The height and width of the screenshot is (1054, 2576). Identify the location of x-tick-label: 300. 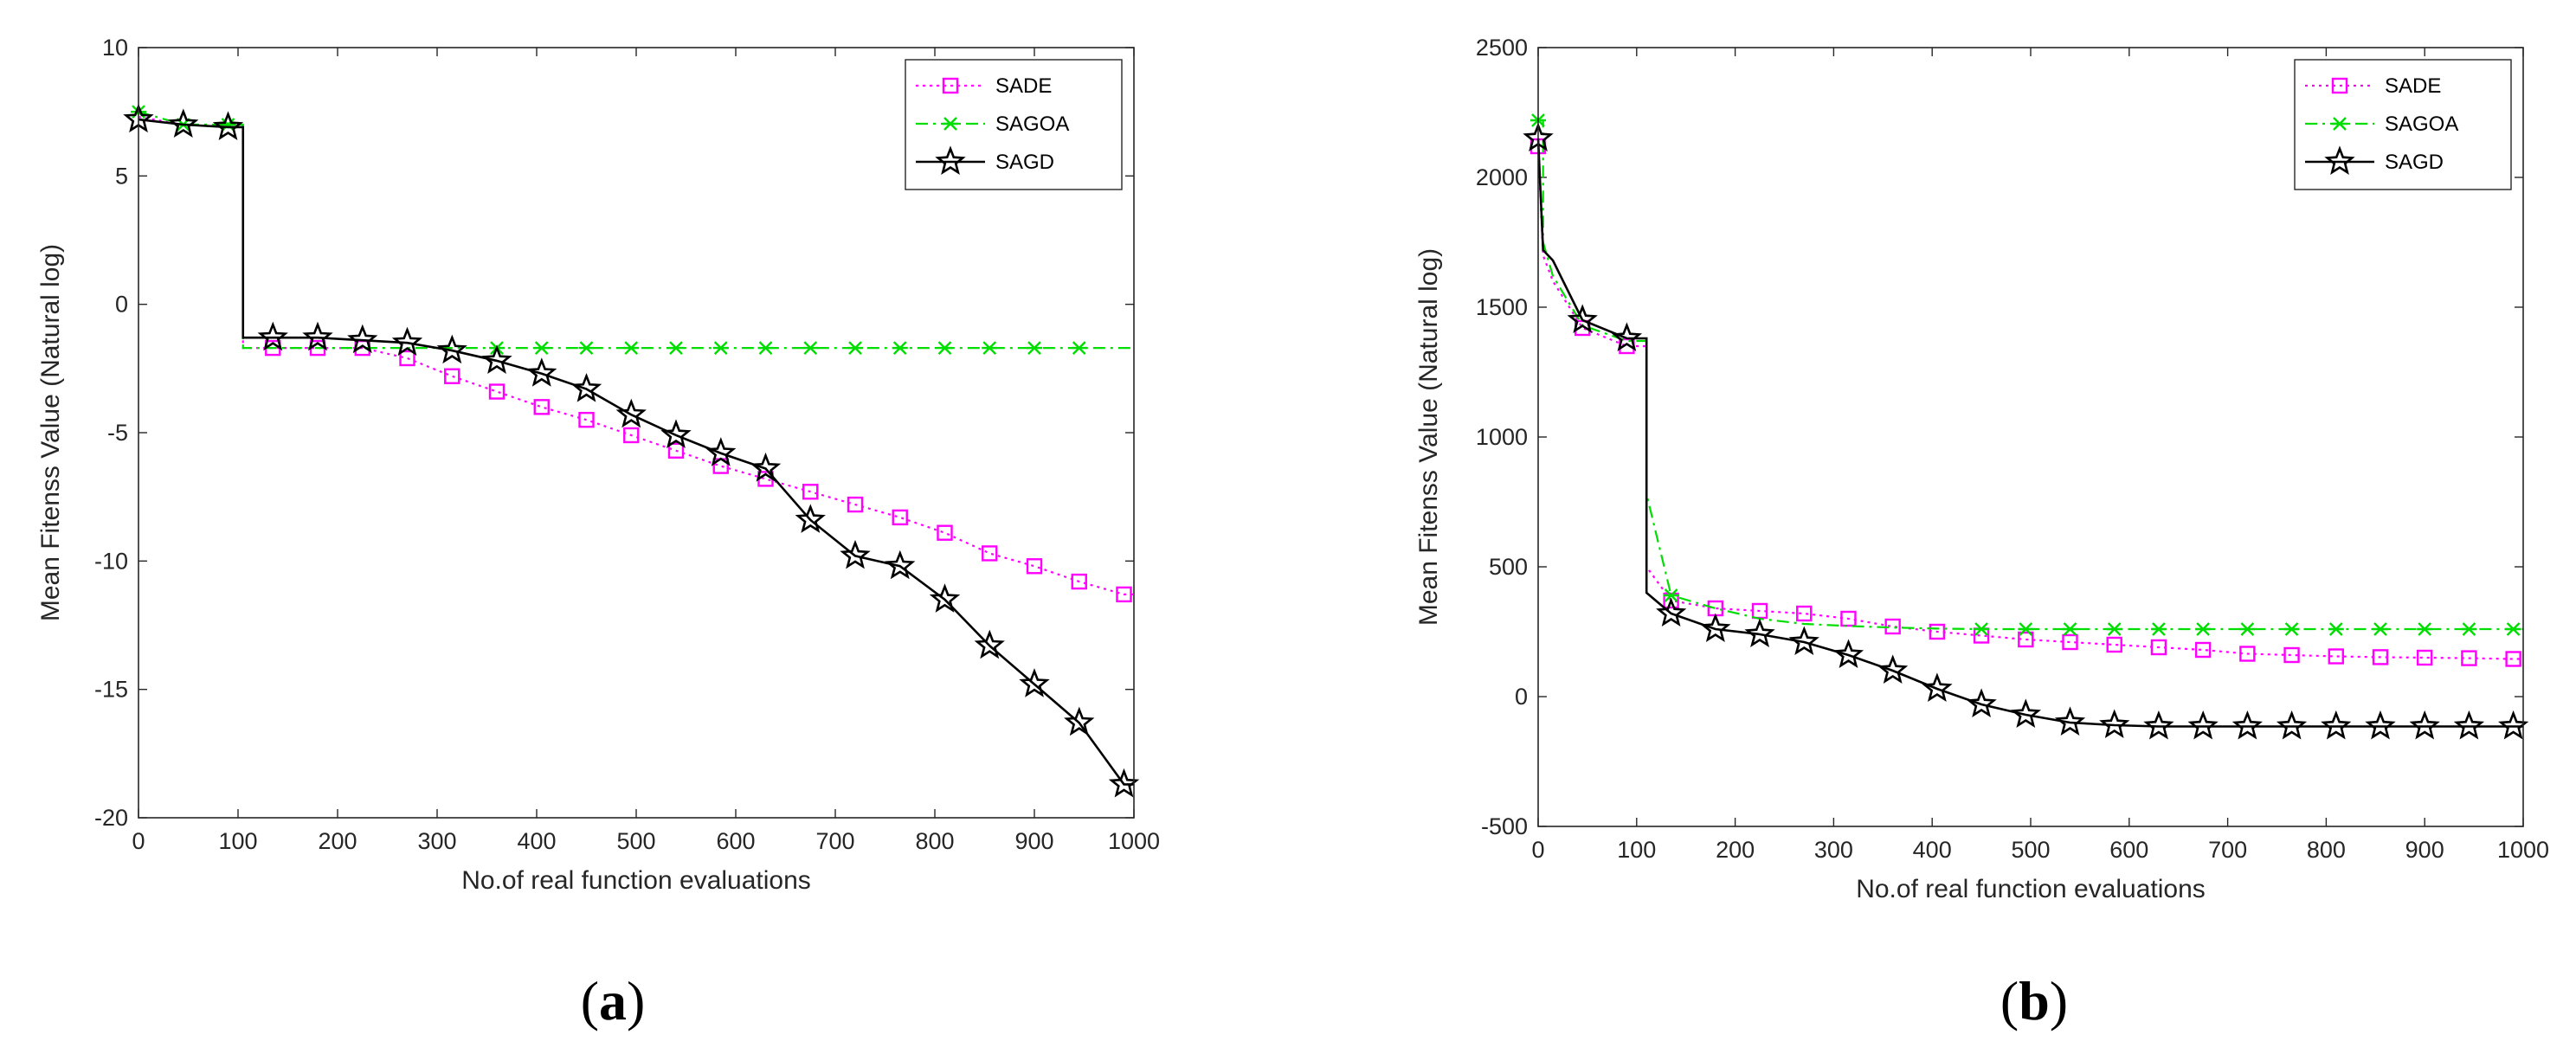
(1833, 850).